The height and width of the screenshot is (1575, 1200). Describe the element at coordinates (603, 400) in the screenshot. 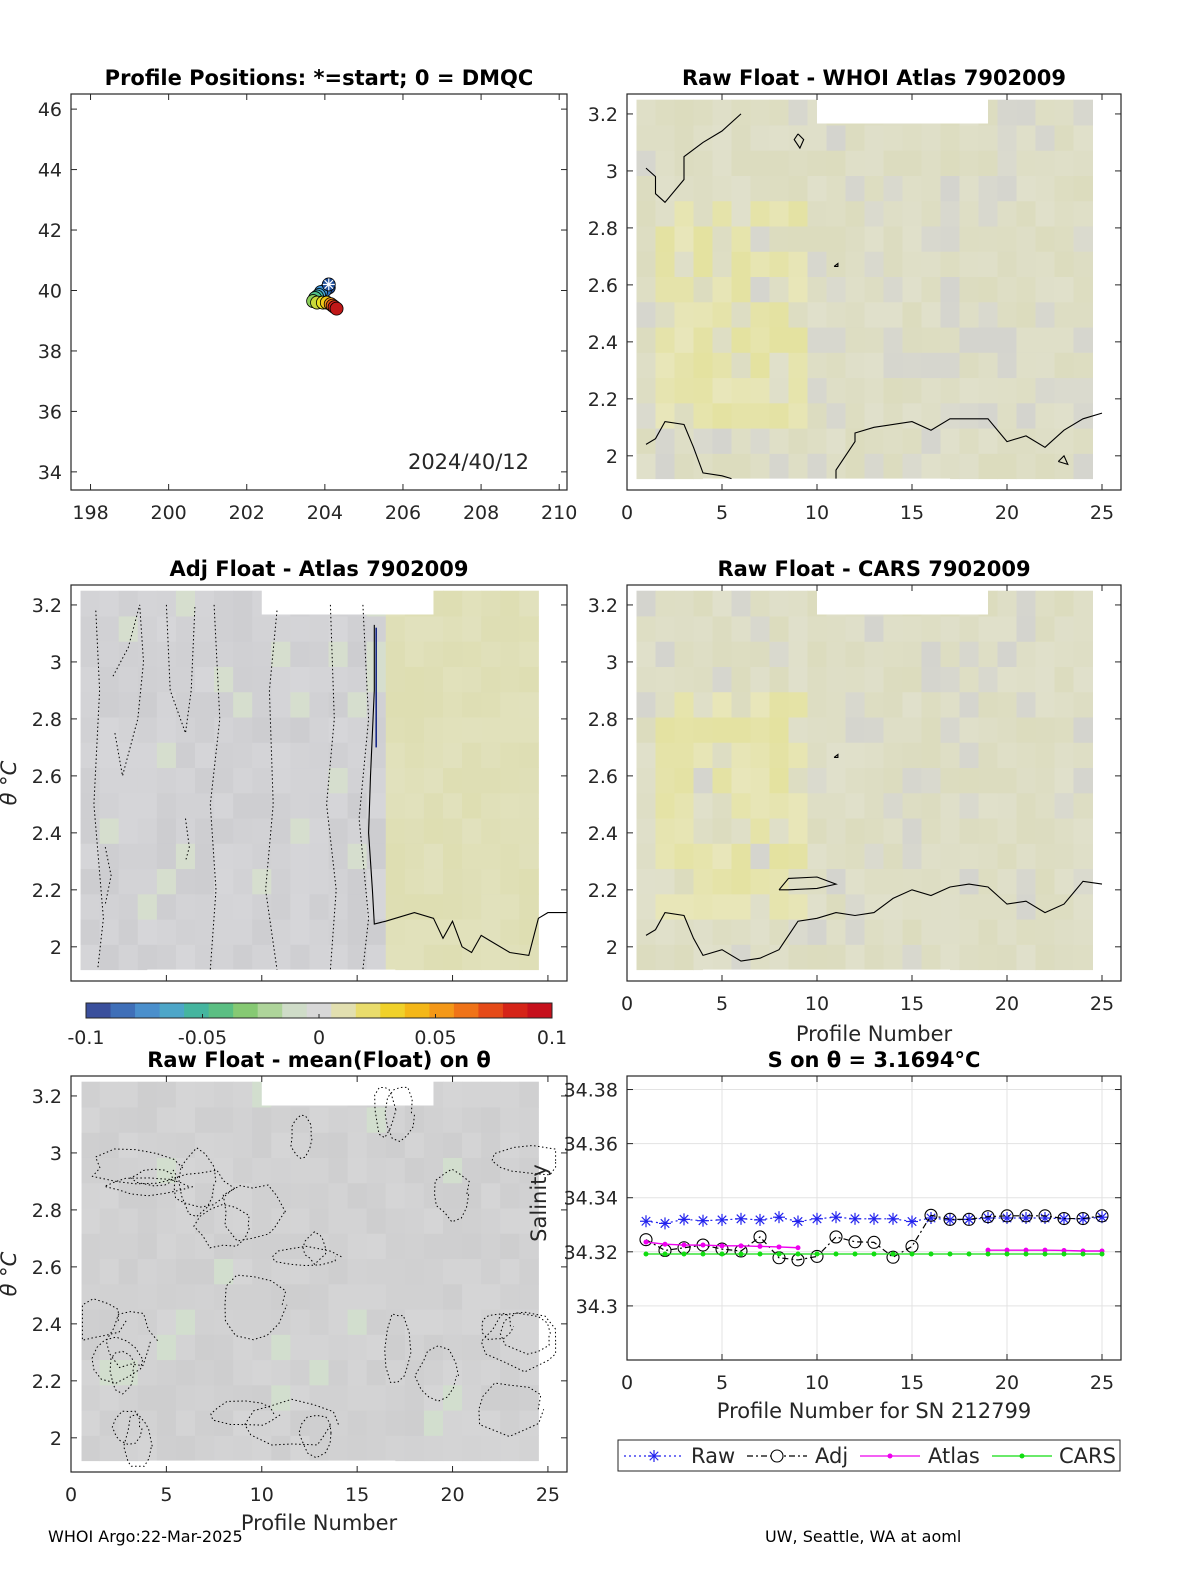

I see `y-tick-label: 2.2` at that location.